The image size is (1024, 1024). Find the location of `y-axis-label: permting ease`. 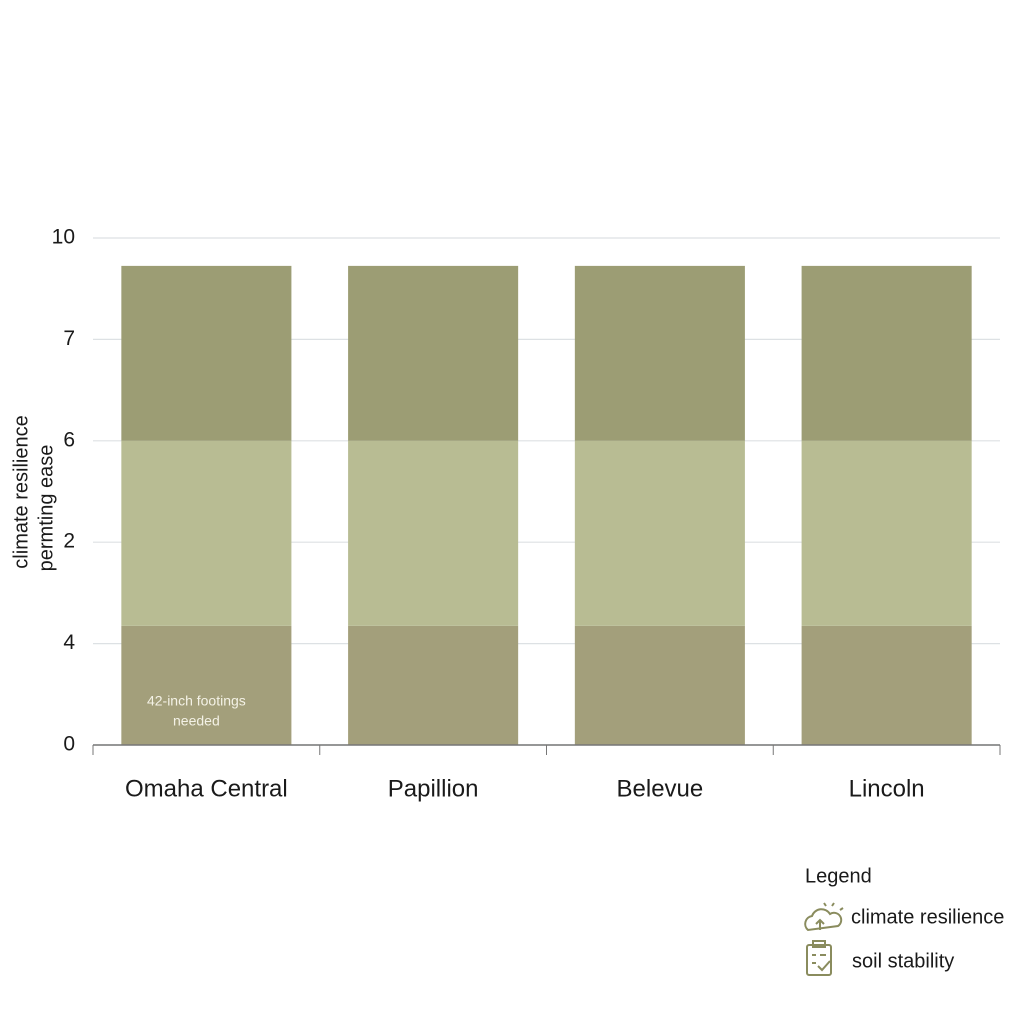

y-axis-label: permting ease is located at coordinates (46, 508).